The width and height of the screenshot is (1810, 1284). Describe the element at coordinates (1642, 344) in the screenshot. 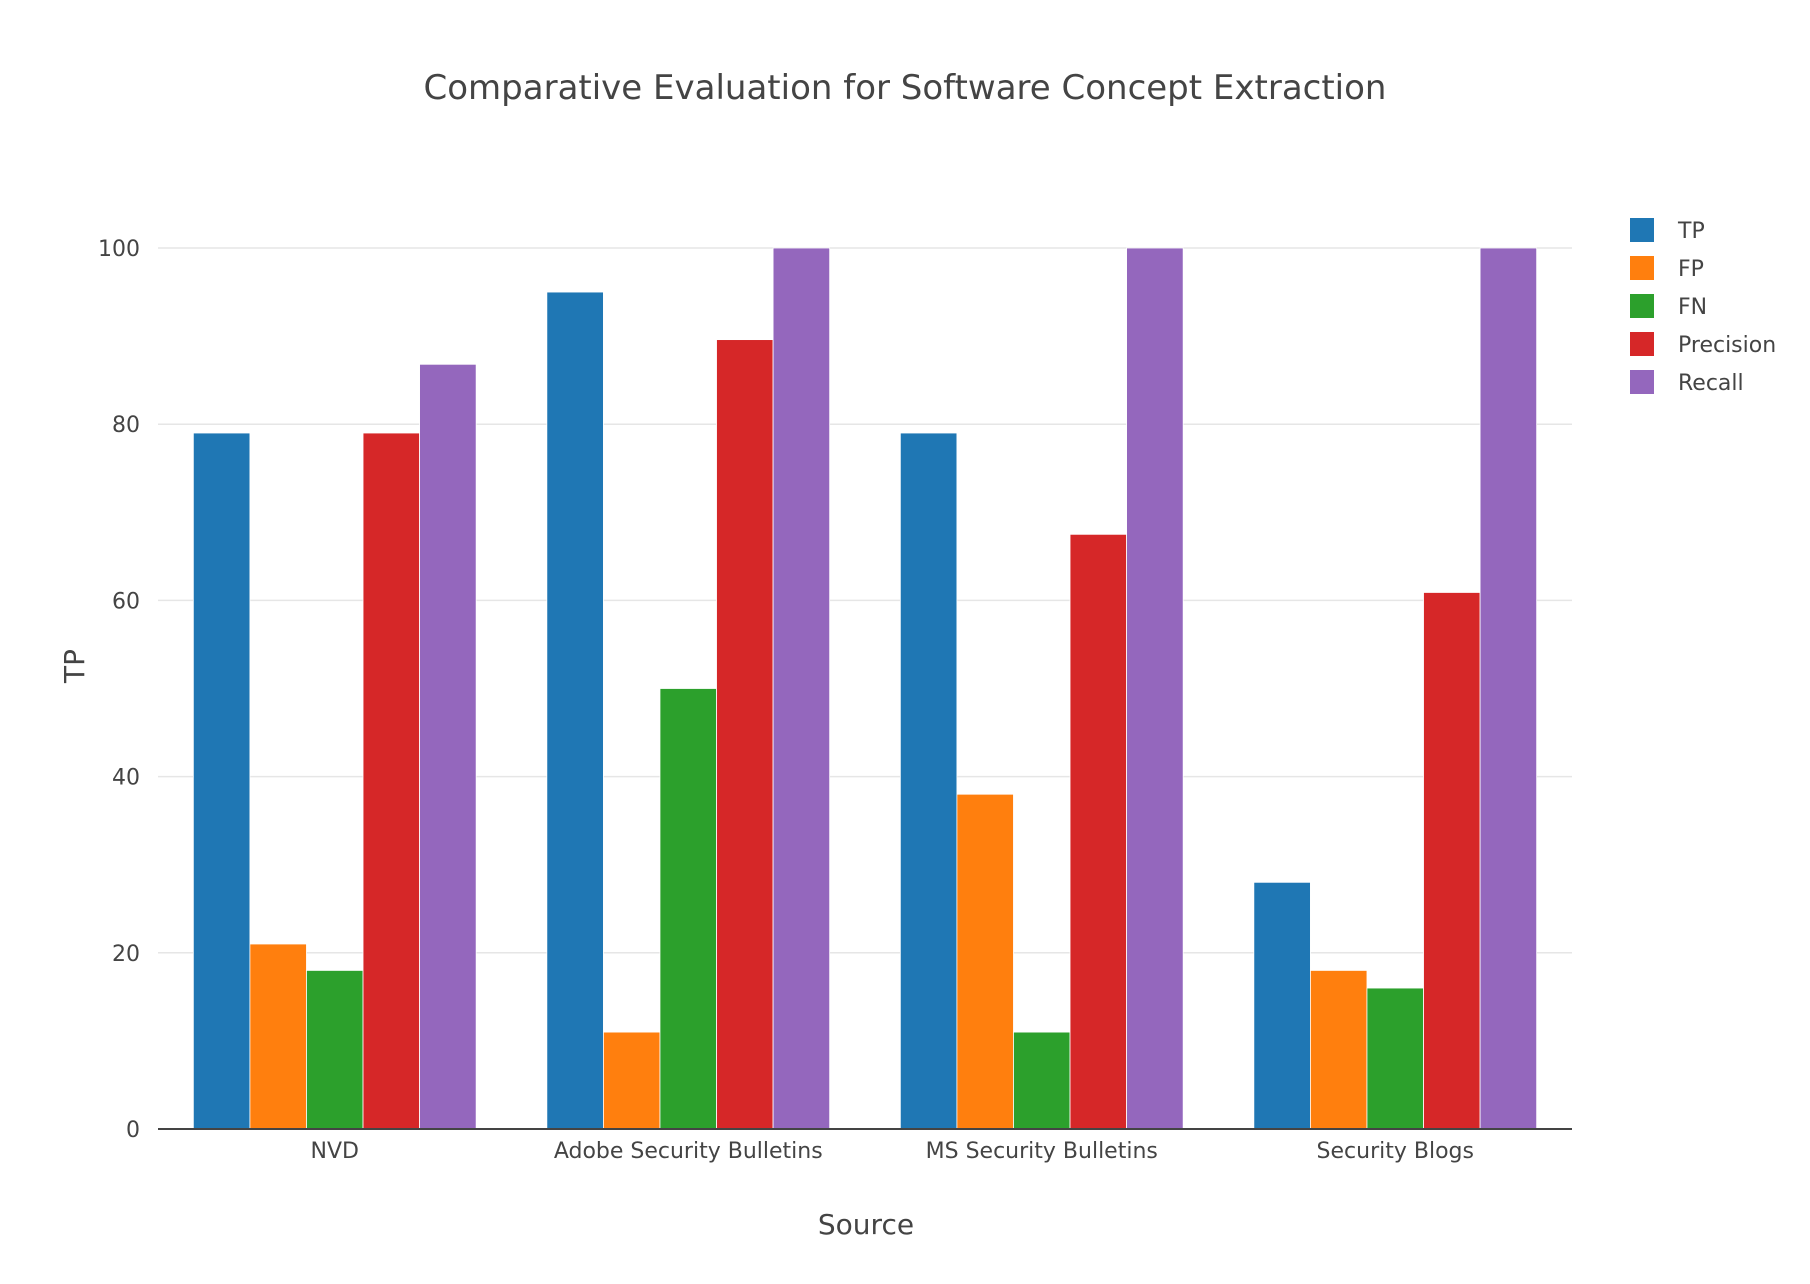

I see `legend-swatch-precision` at that location.